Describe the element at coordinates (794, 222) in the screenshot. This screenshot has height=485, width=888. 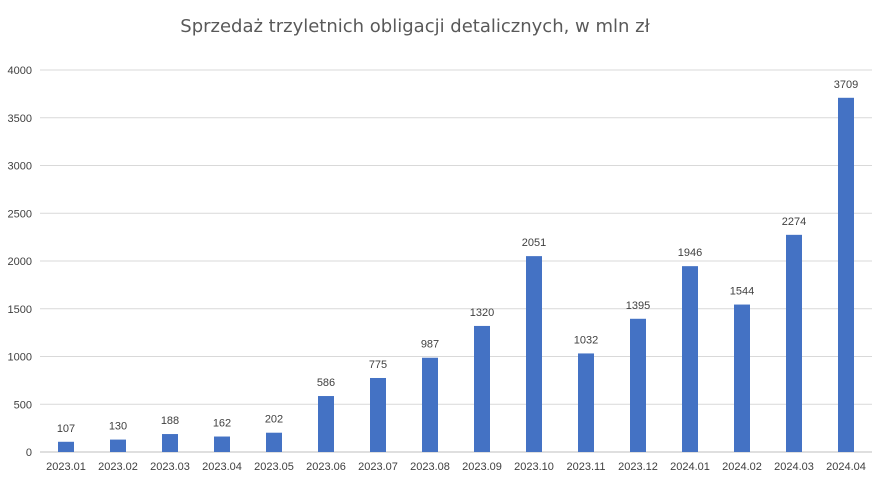
I see `data-label: 2274` at that location.